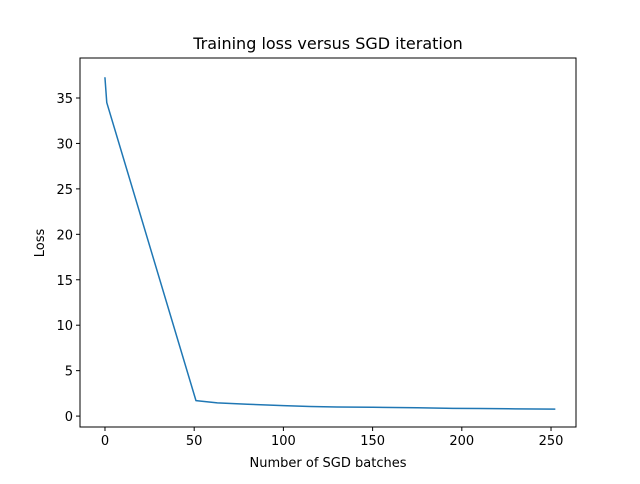  What do you see at coordinates (64, 235) in the screenshot?
I see `y-tick-label: 20` at bounding box center [64, 235].